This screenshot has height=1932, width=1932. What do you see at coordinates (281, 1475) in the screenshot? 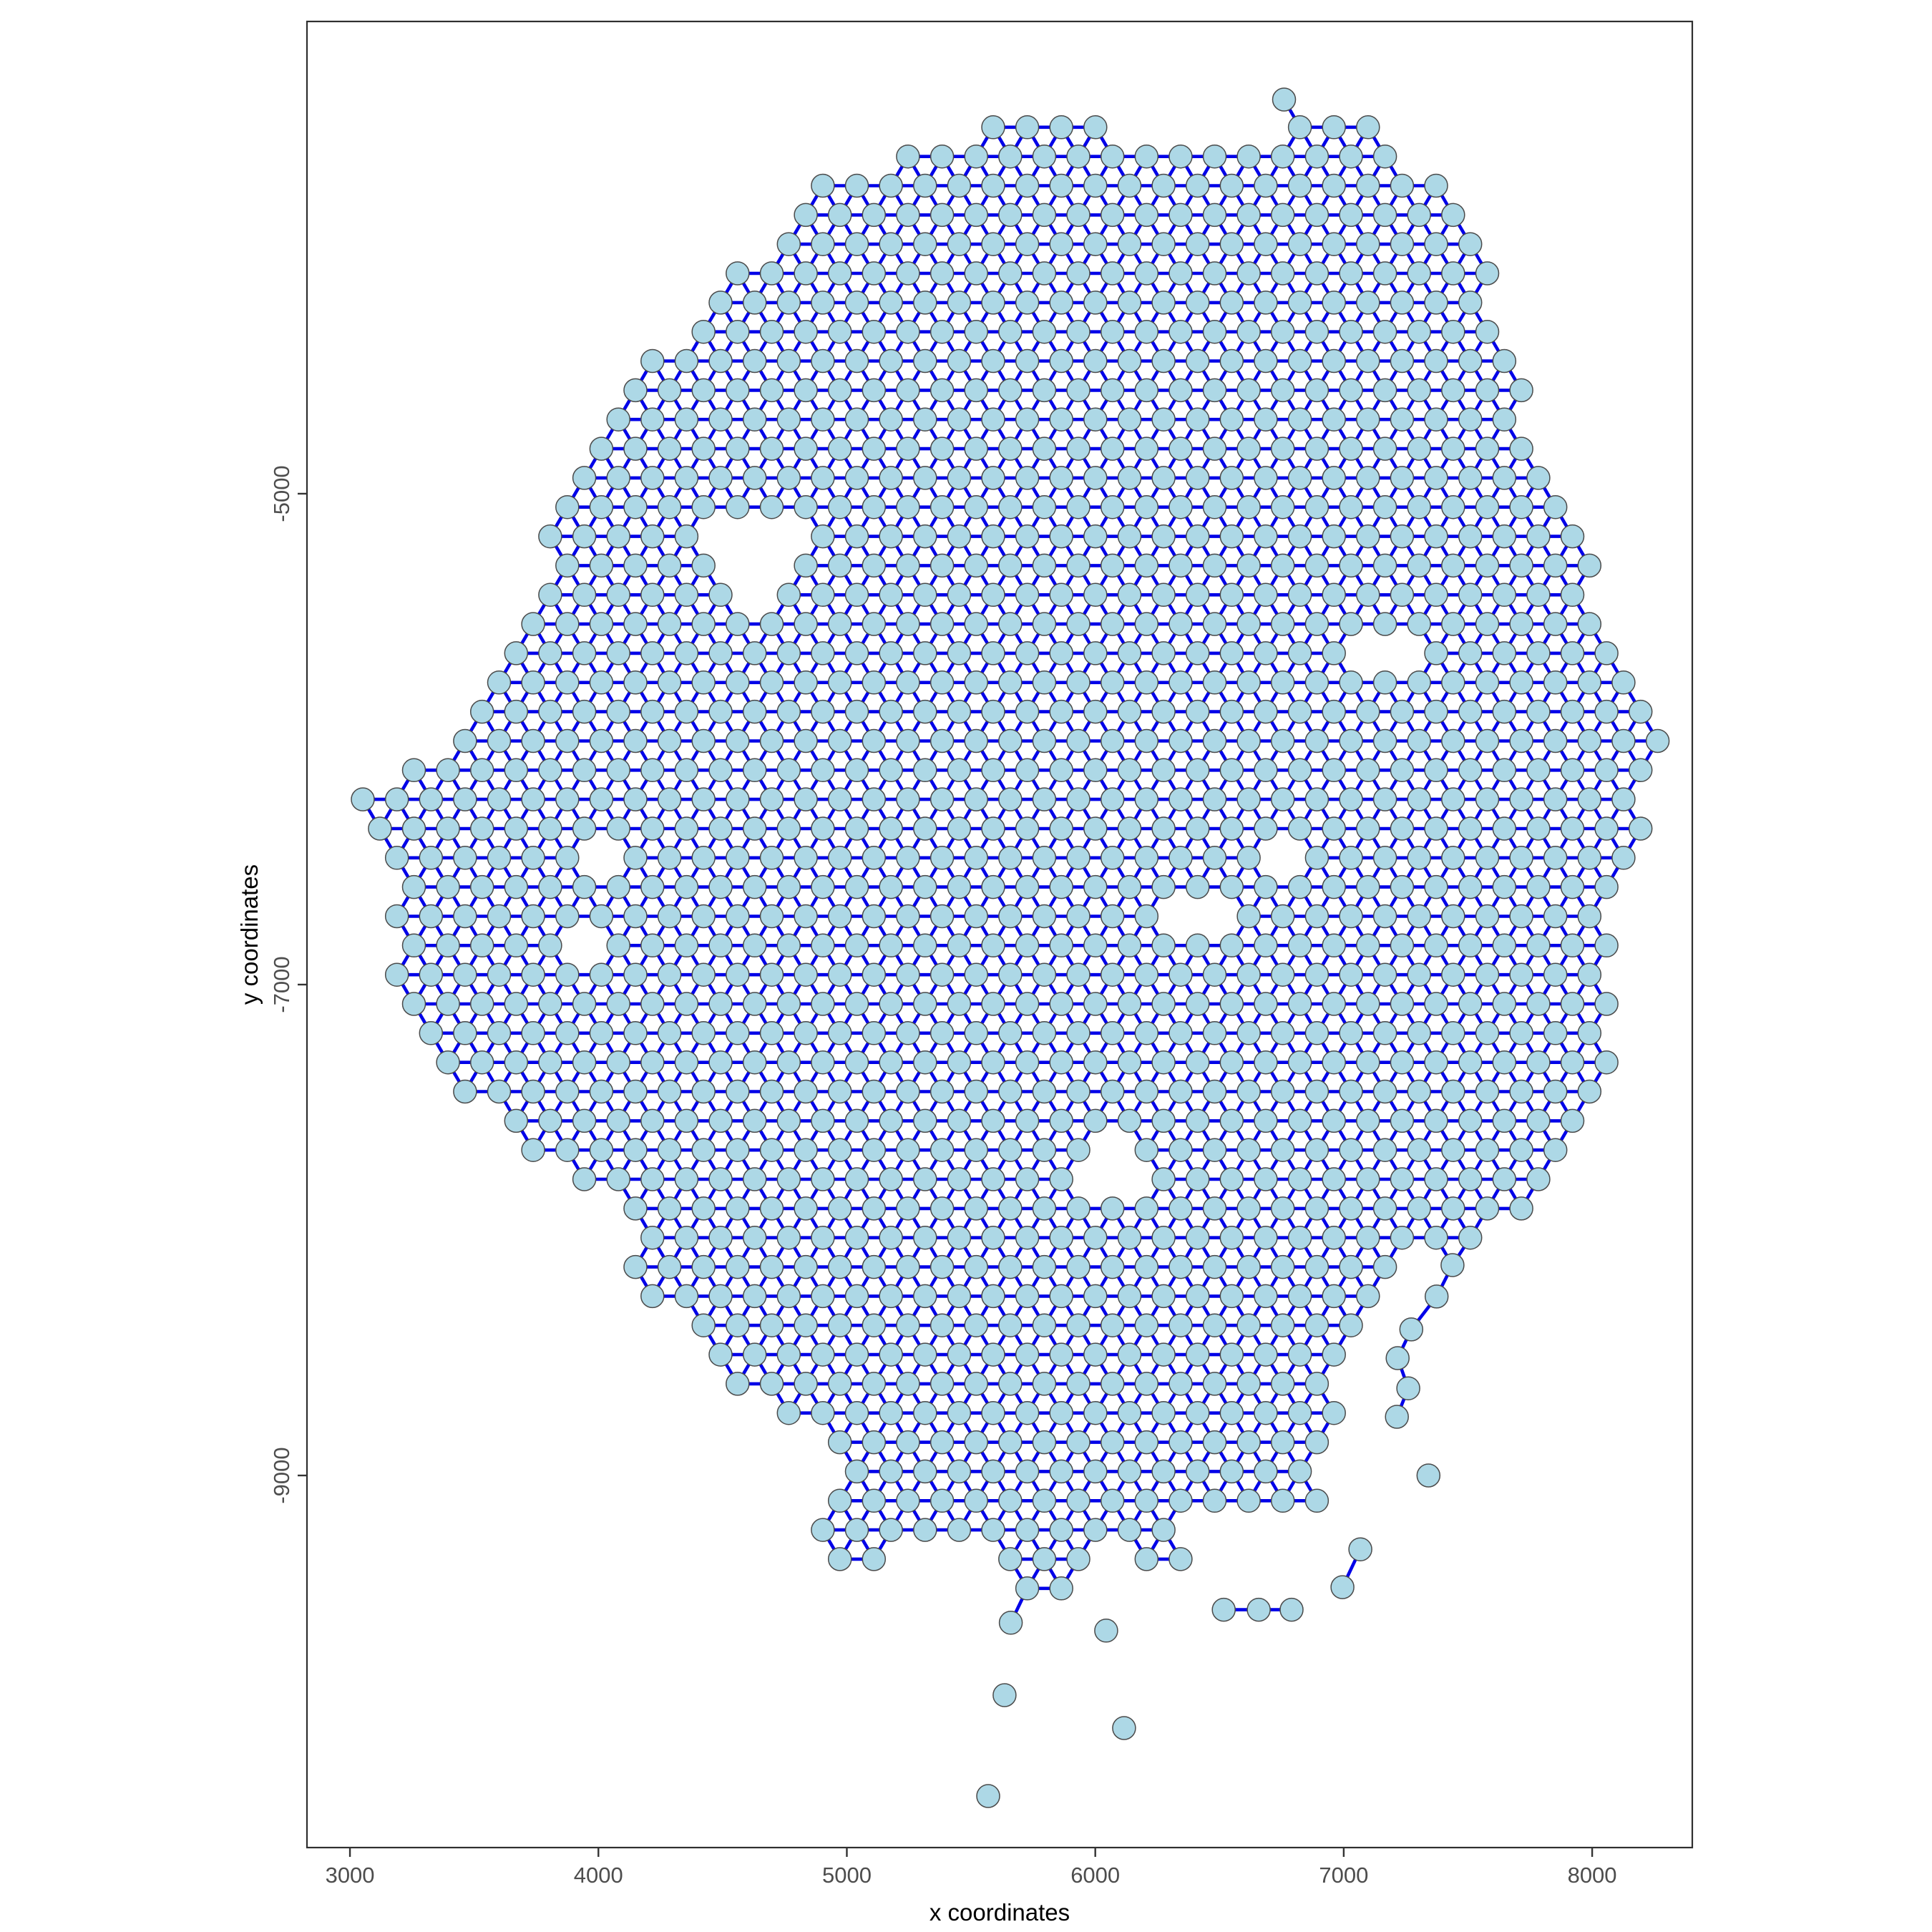
I see `y-tick-label: -9000` at bounding box center [281, 1475].